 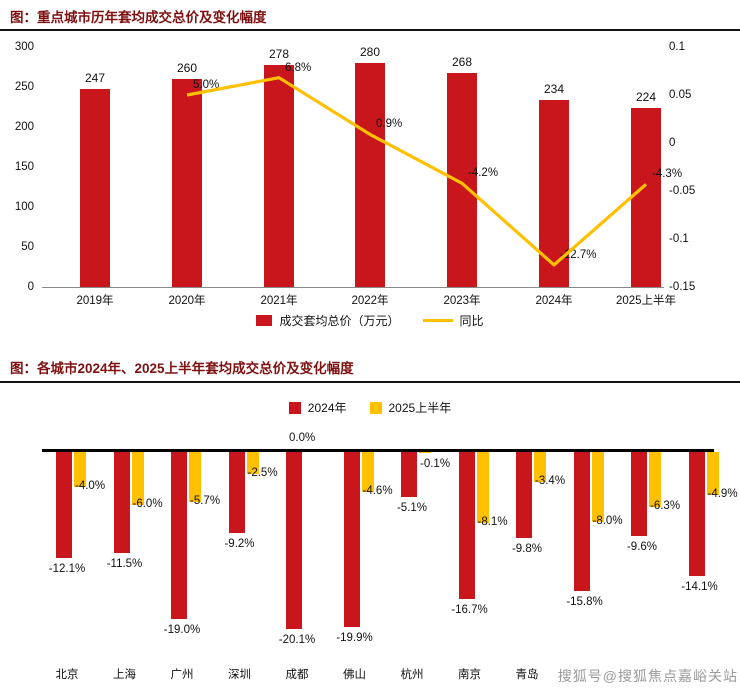 I want to click on right-axis-tick-label: 0.05, so click(x=680, y=95).